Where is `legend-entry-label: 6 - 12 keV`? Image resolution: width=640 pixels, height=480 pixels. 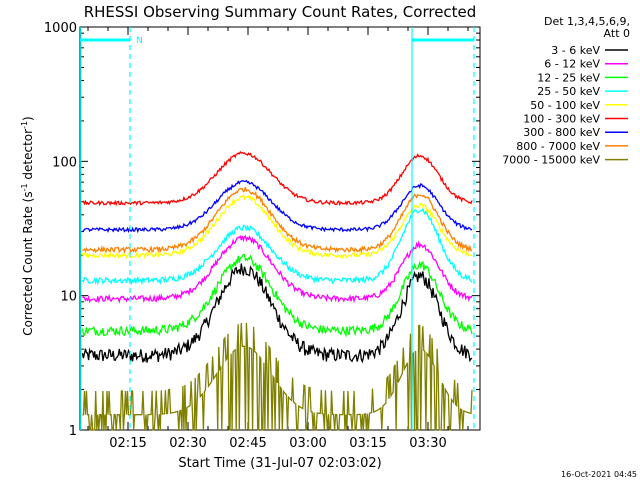
legend-entry-label: 6 - 12 keV is located at coordinates (572, 64).